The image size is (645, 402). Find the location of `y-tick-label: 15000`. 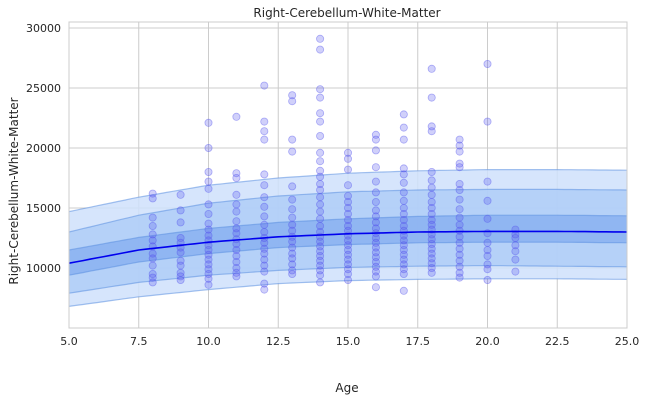

y-tick-label: 15000 is located at coordinates (43, 208).